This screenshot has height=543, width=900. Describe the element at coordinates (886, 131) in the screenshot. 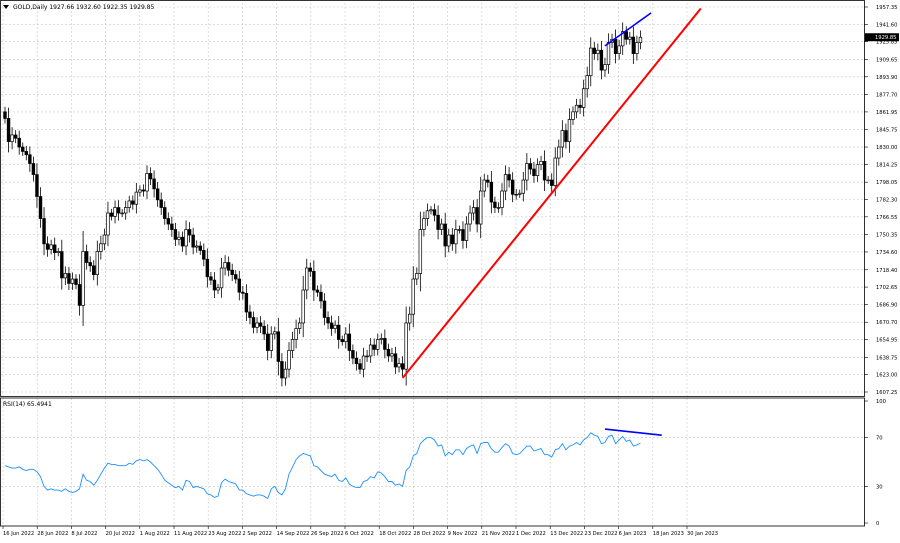

I see `y-tick-label: 1845.75` at that location.